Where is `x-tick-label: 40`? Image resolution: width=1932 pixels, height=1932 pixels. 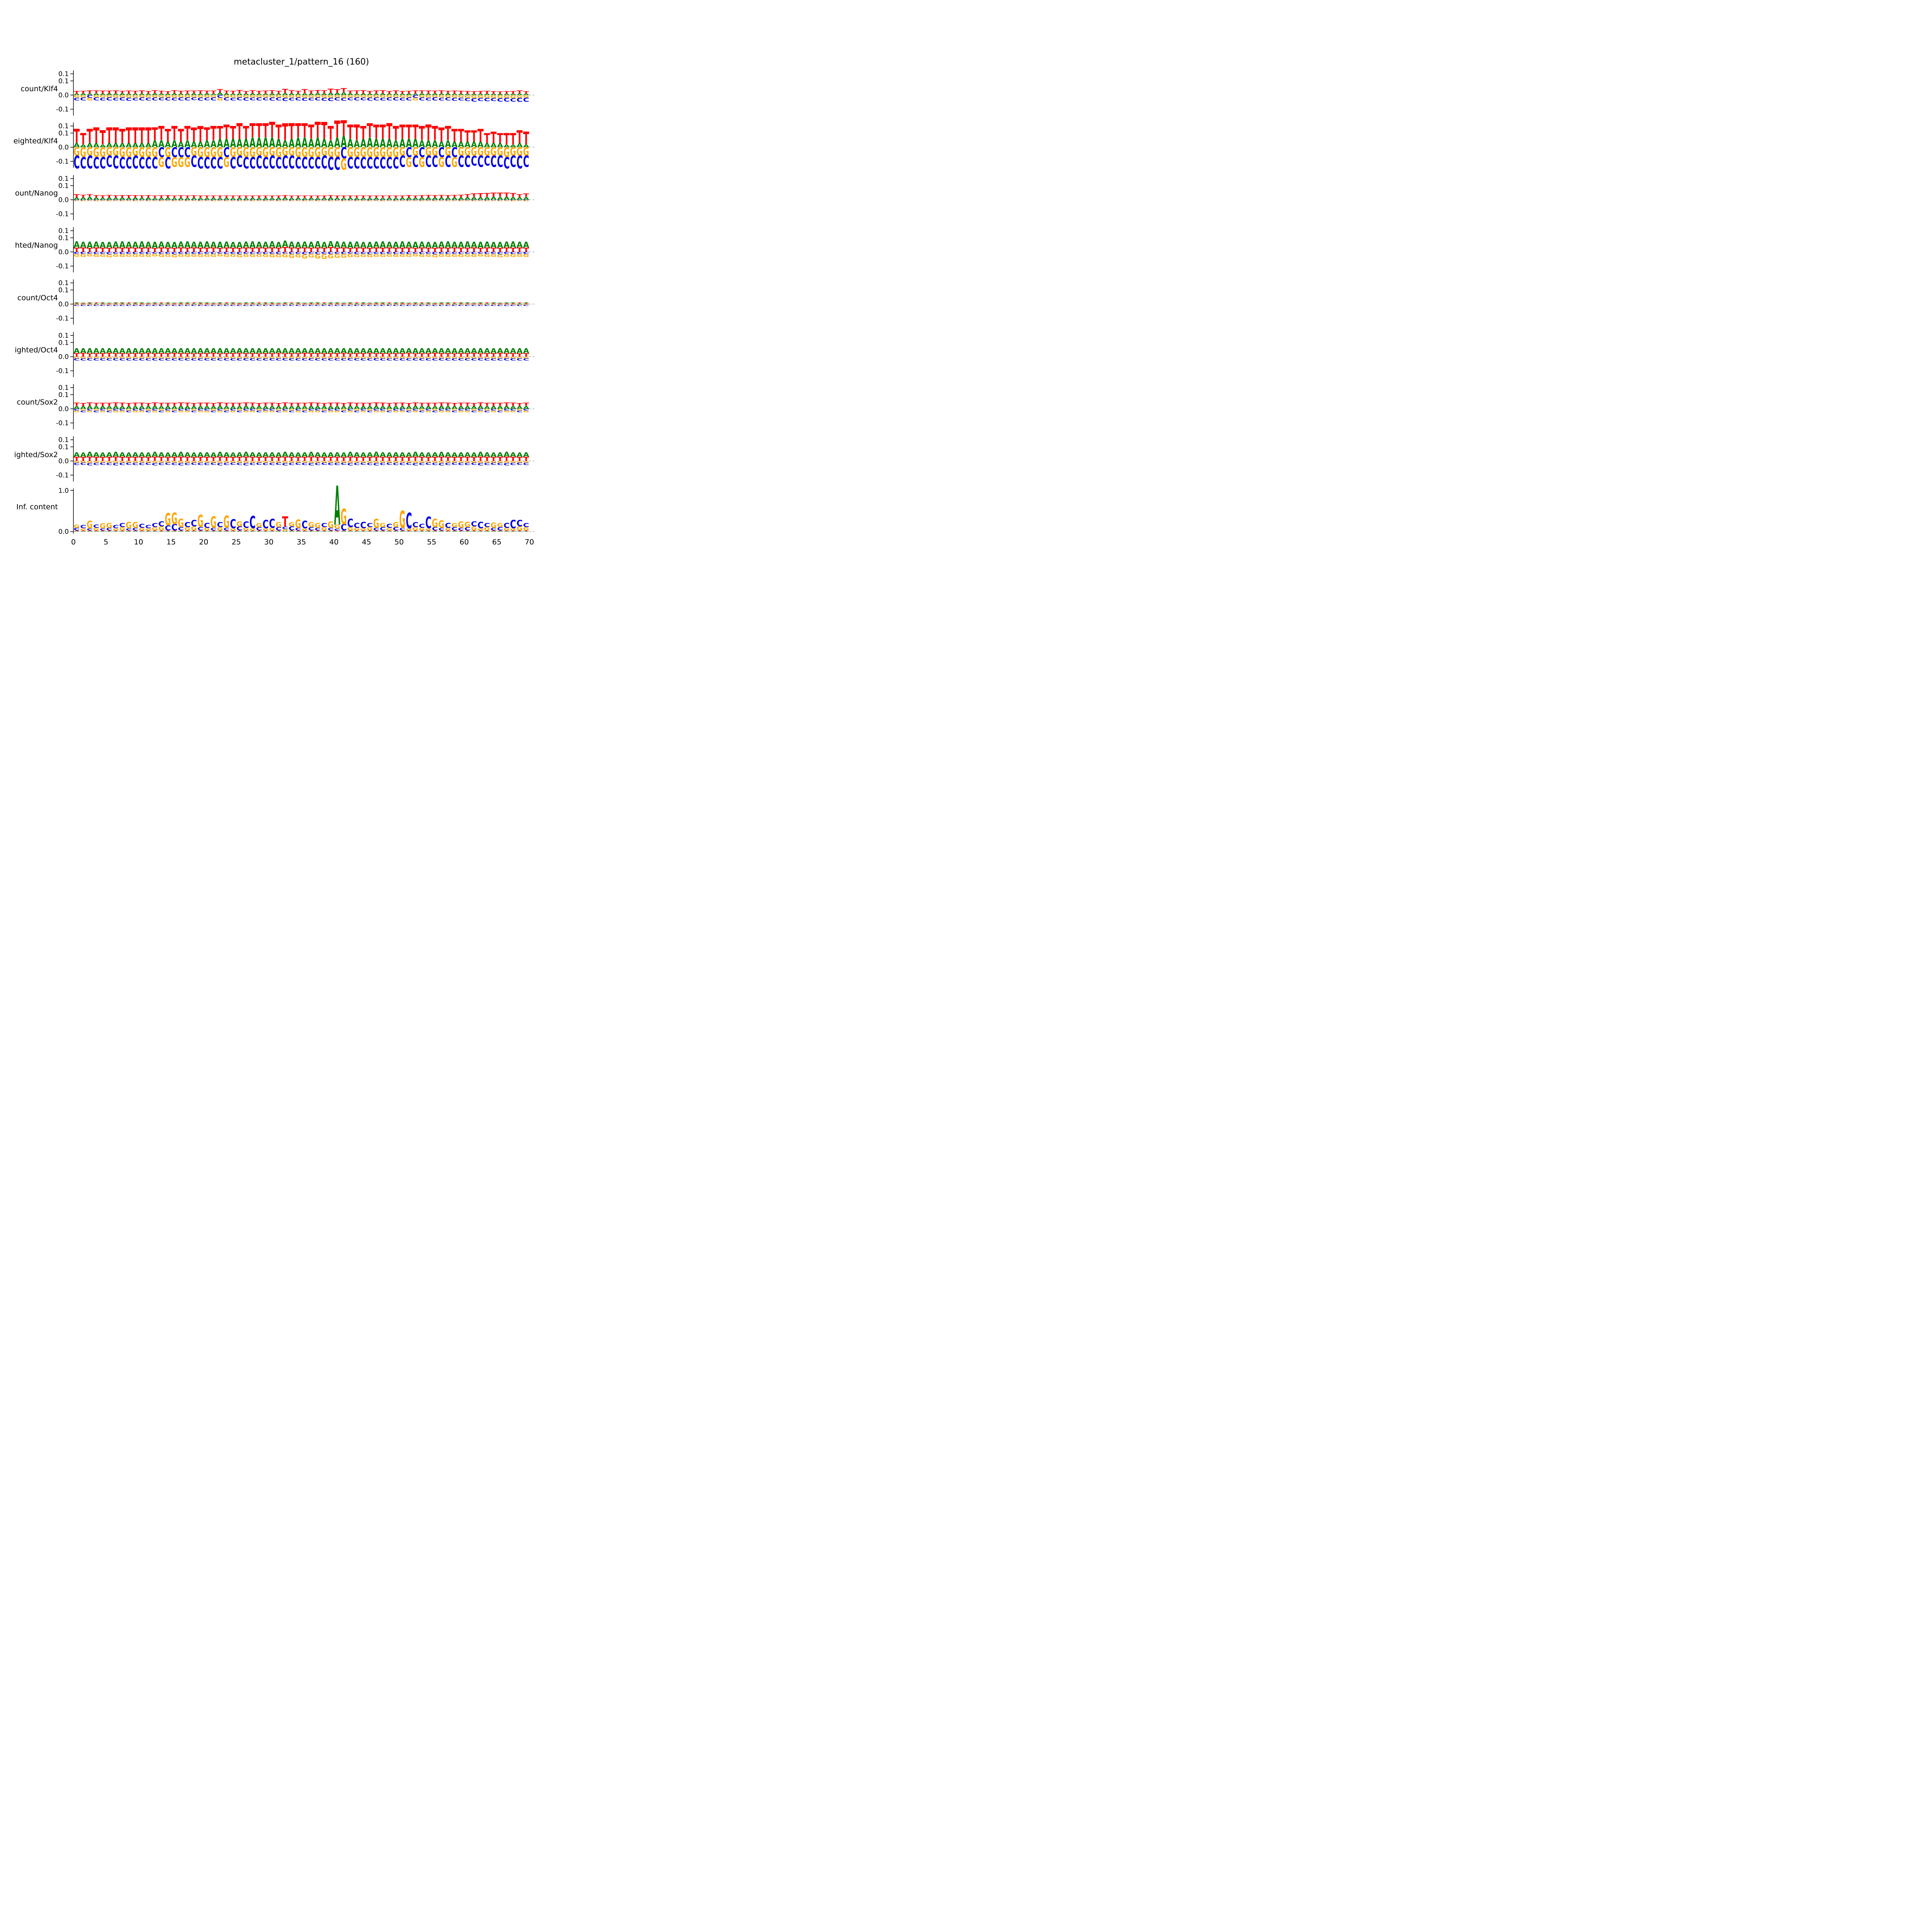
x-tick-label: 40 is located at coordinates (333, 542).